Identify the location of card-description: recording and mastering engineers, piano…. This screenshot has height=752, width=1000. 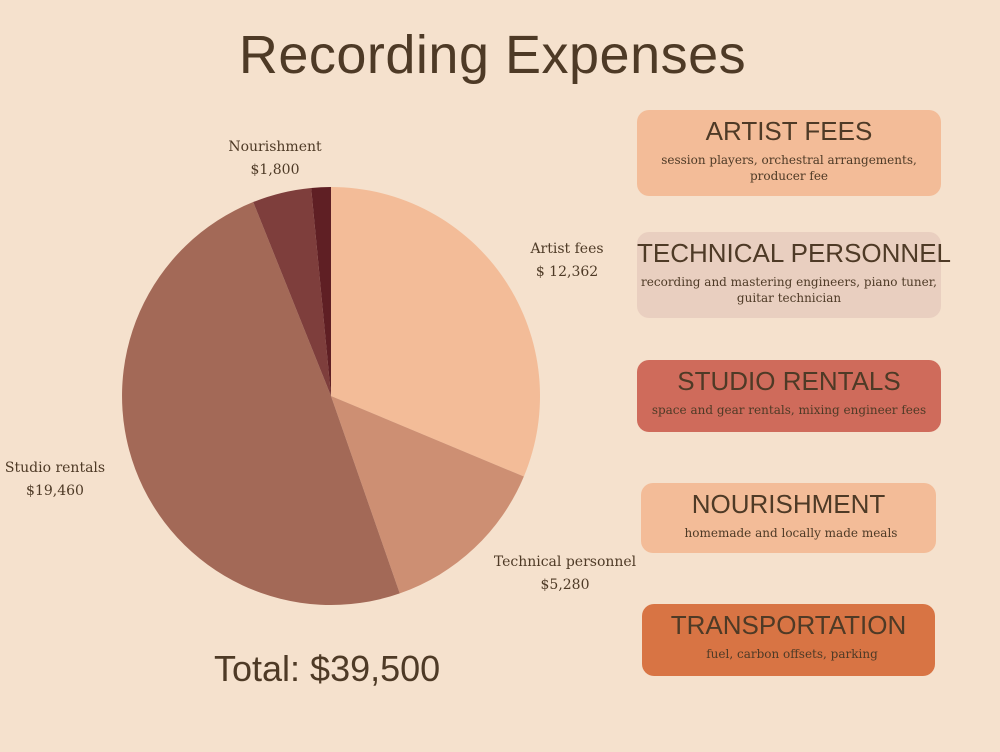
(789, 290).